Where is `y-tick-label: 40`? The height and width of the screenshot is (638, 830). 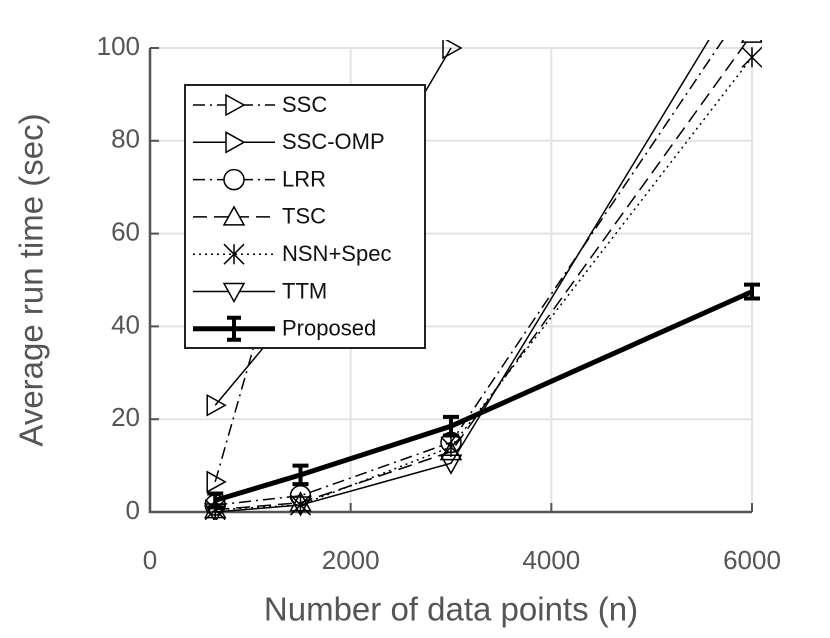 y-tick-label: 40 is located at coordinates (125, 324).